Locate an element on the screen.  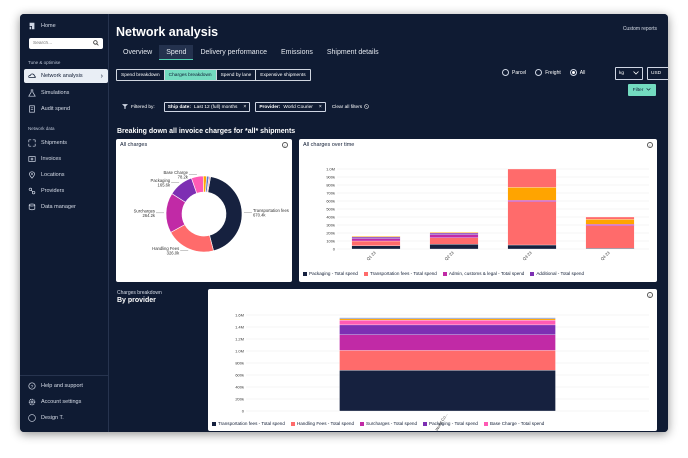
sidebar-item-providers: Providers is located at coordinates (66, 191).